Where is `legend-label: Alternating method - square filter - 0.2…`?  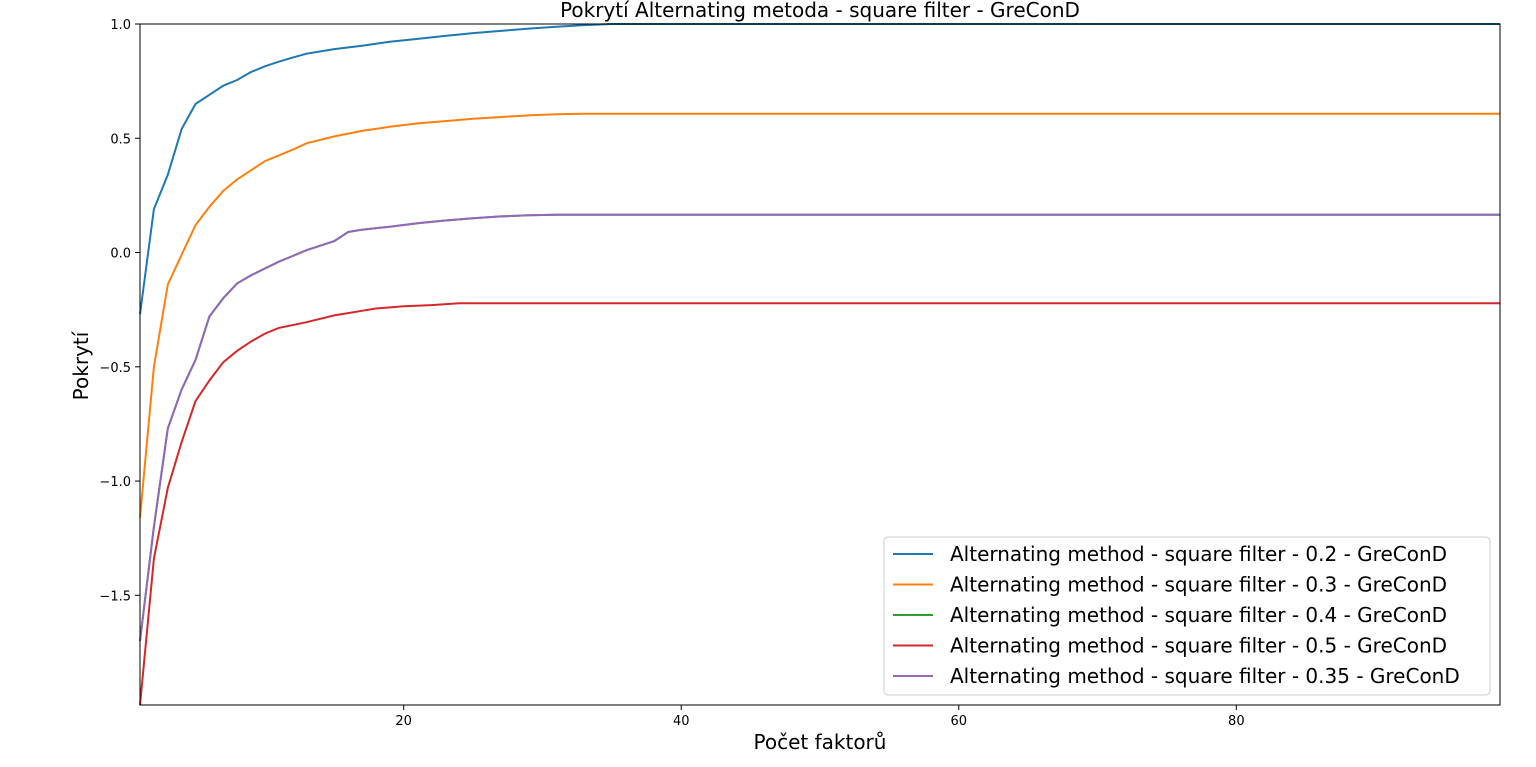 legend-label: Alternating method - square filter - 0.2… is located at coordinates (1198, 554).